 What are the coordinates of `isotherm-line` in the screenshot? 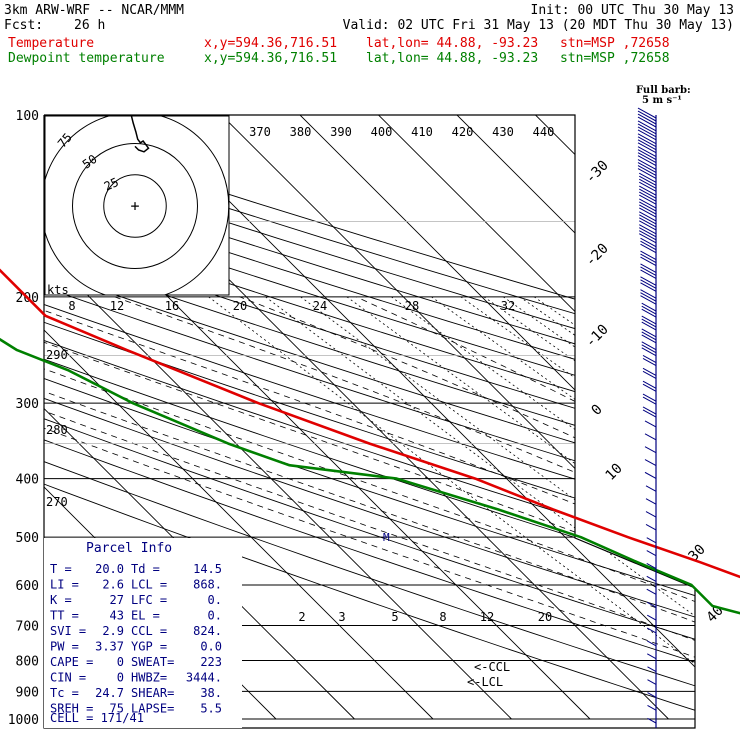 It's located at (693, 417).